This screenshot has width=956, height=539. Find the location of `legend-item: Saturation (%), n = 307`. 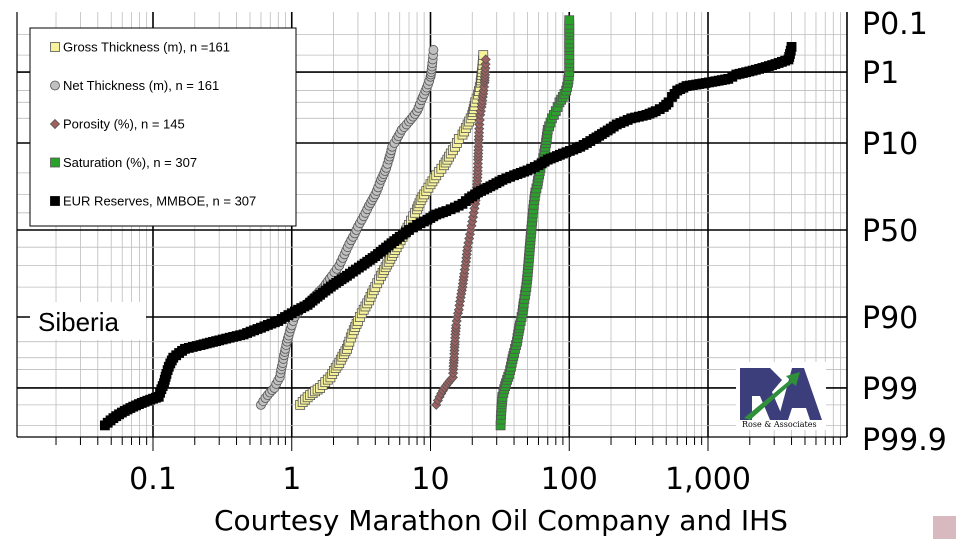

legend-item: Saturation (%), n = 307 is located at coordinates (123, 162).